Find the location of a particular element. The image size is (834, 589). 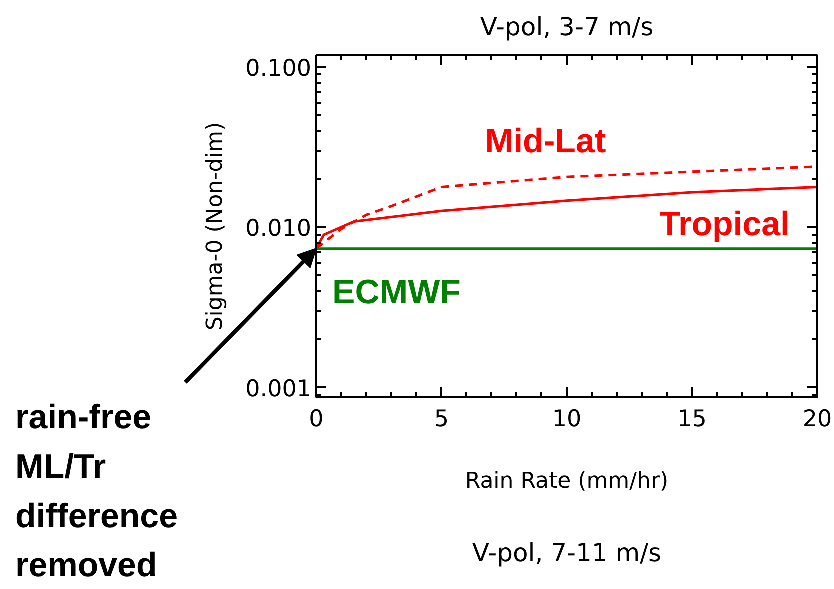

series-label: Mid-Lat is located at coordinates (545, 141).